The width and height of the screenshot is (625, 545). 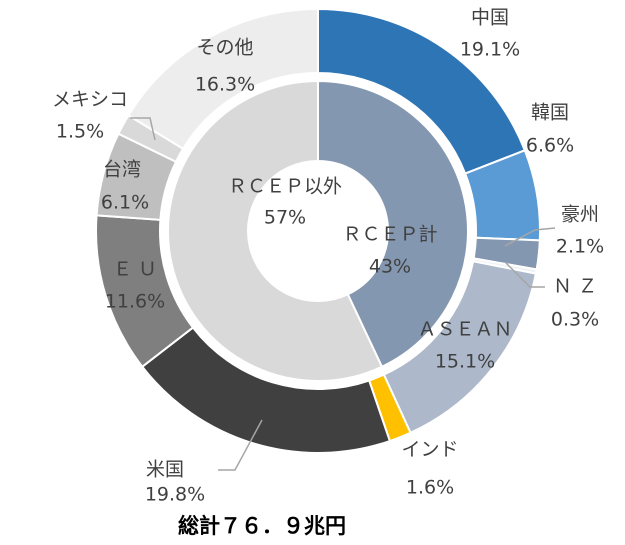 I want to click on value-label: 15.1%, so click(x=465, y=362).